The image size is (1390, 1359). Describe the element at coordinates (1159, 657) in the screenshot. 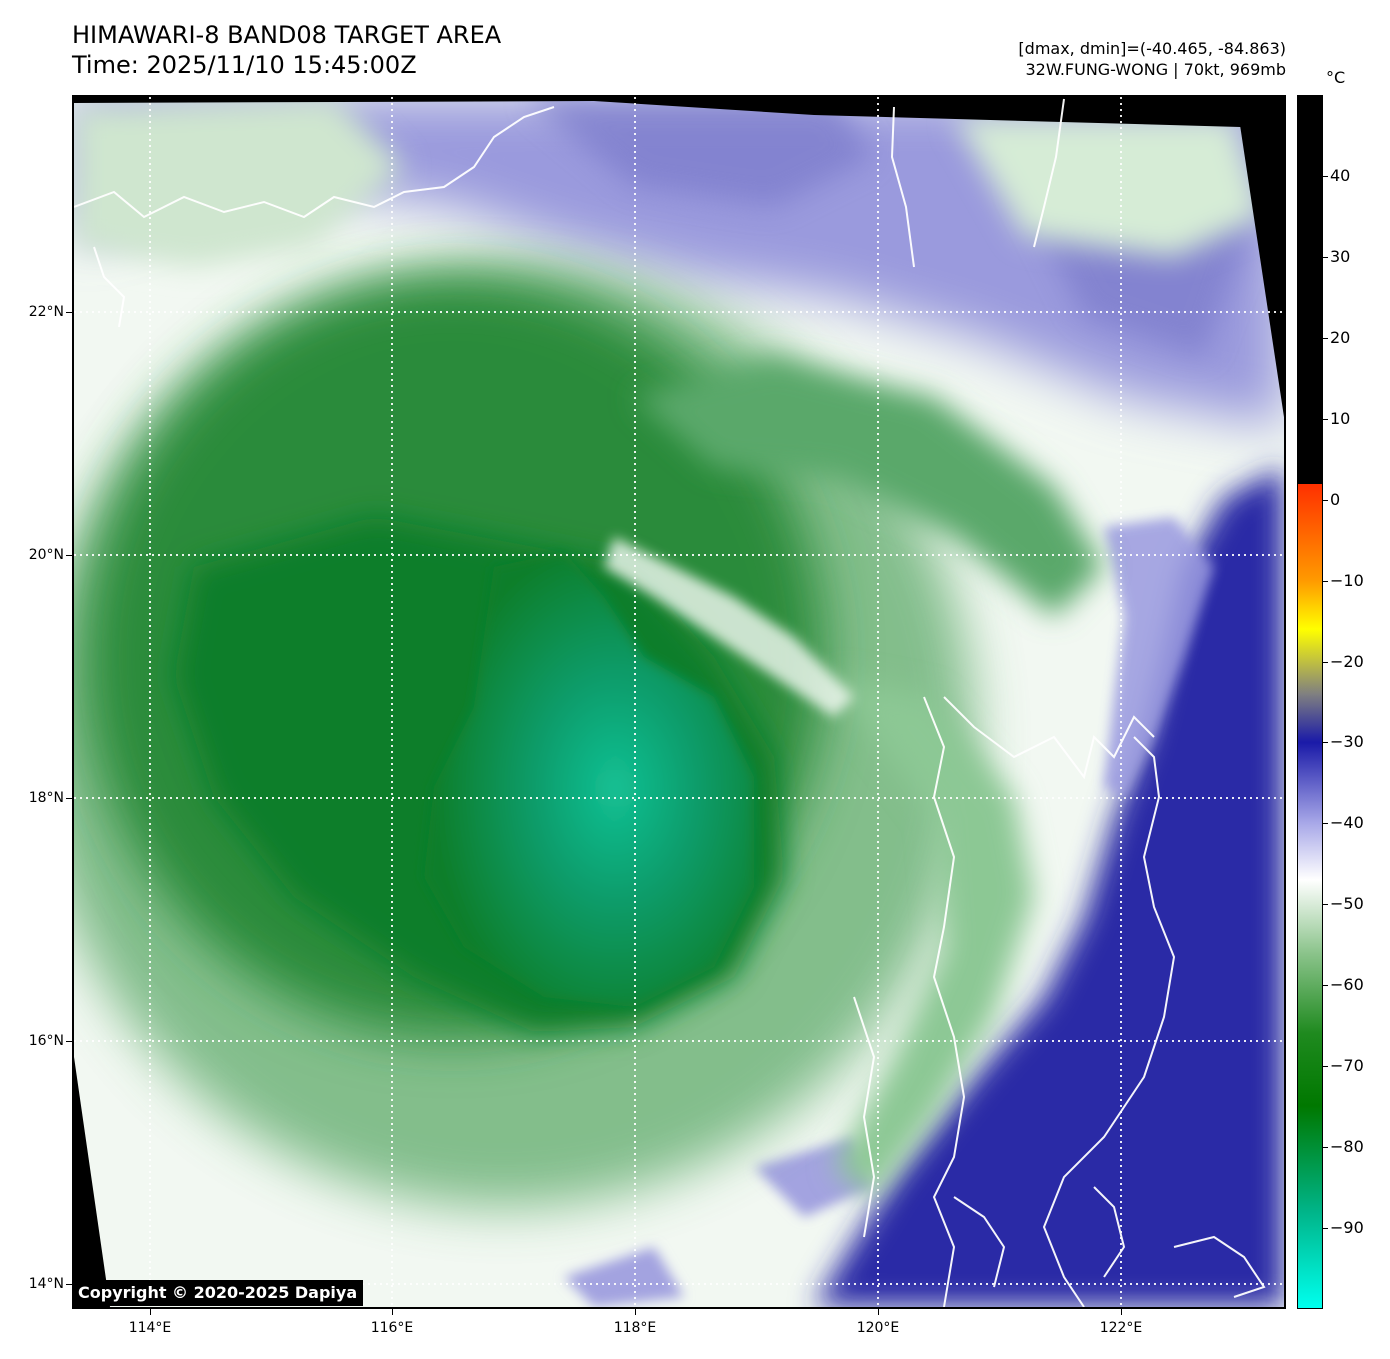

I see `eastern-cirrus-edge` at that location.